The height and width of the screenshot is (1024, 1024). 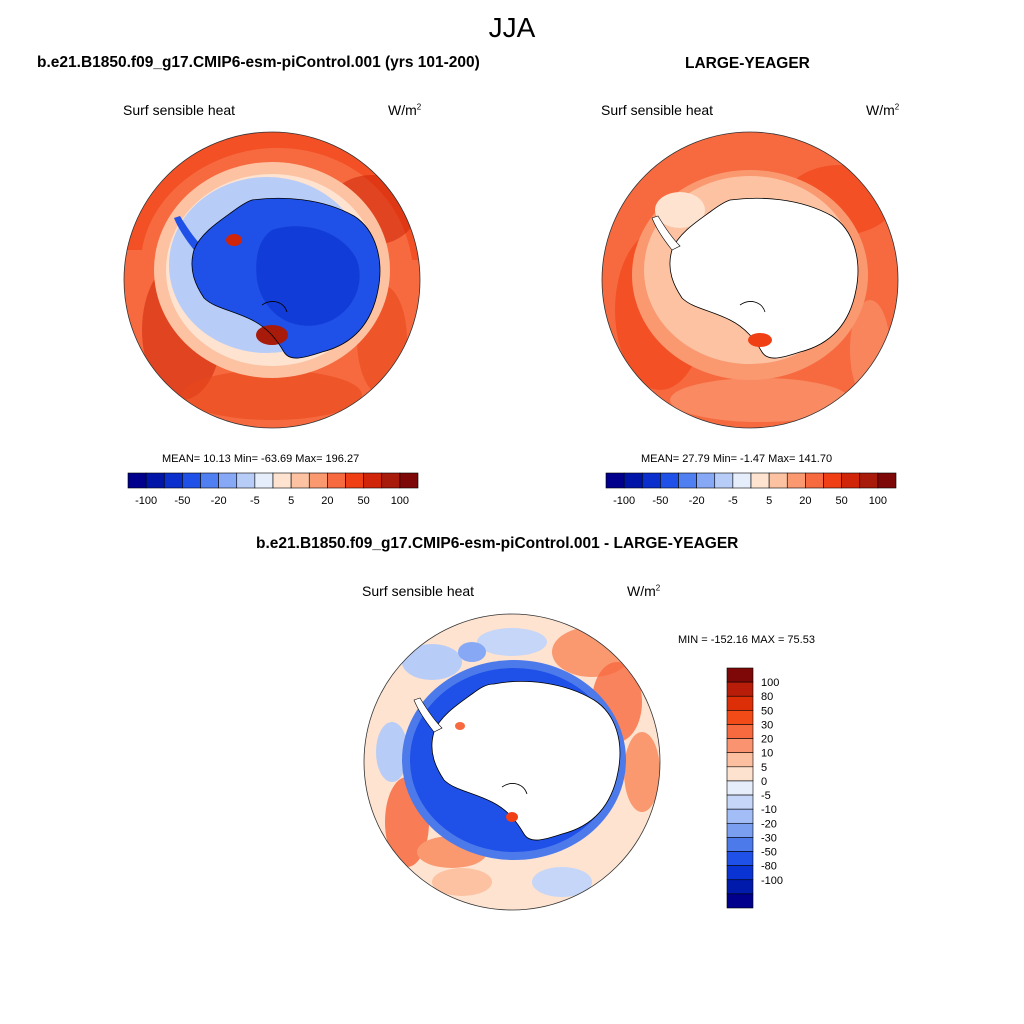 What do you see at coordinates (767, 697) in the screenshot?
I see `colorbar-tick-label: 80` at bounding box center [767, 697].